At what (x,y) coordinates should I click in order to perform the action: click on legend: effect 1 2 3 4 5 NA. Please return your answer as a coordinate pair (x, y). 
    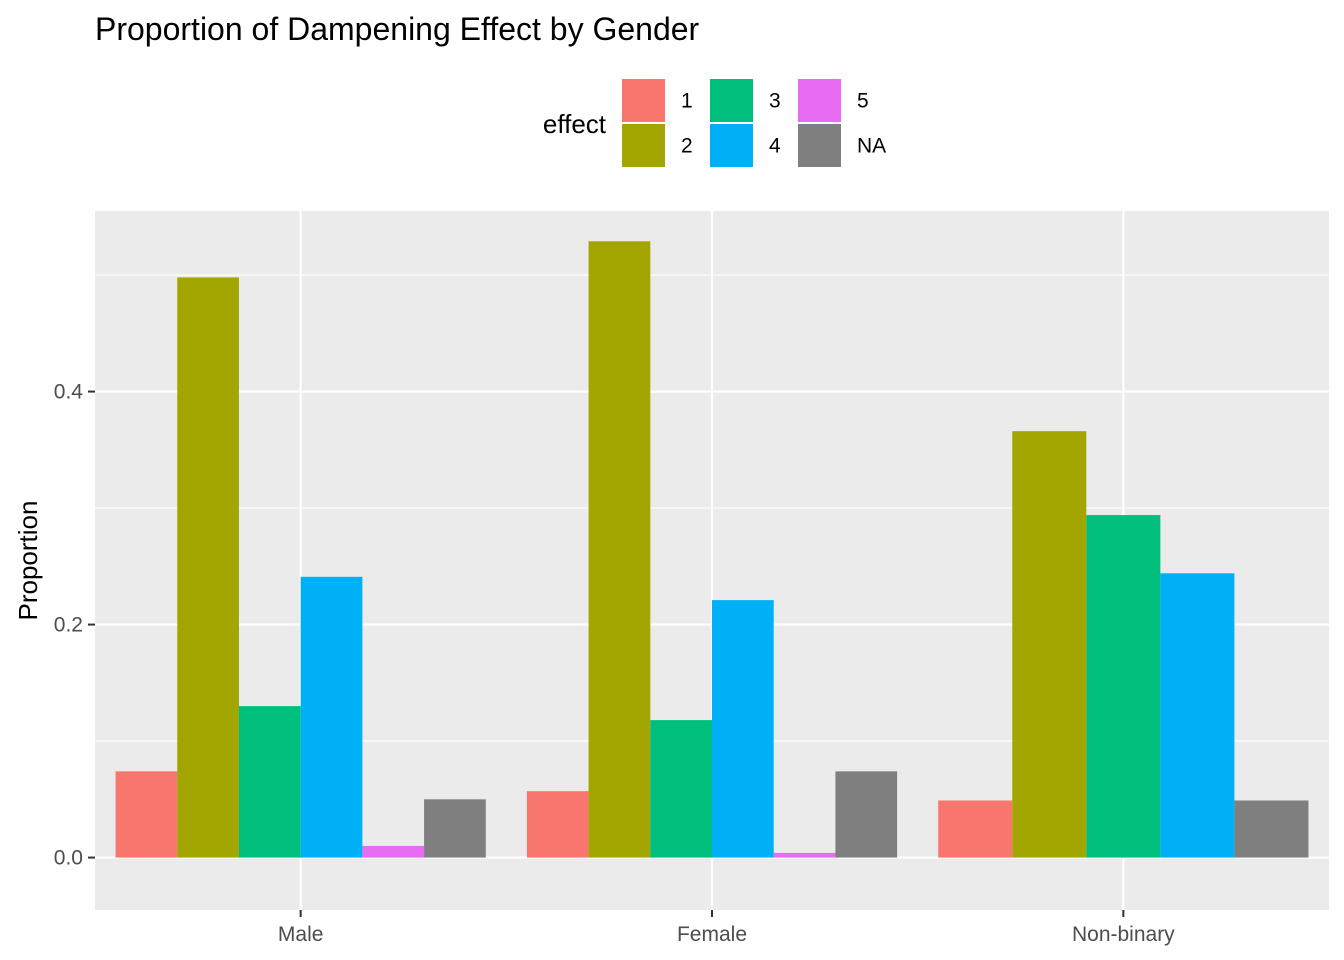
    Looking at the image, I should click on (714, 123).